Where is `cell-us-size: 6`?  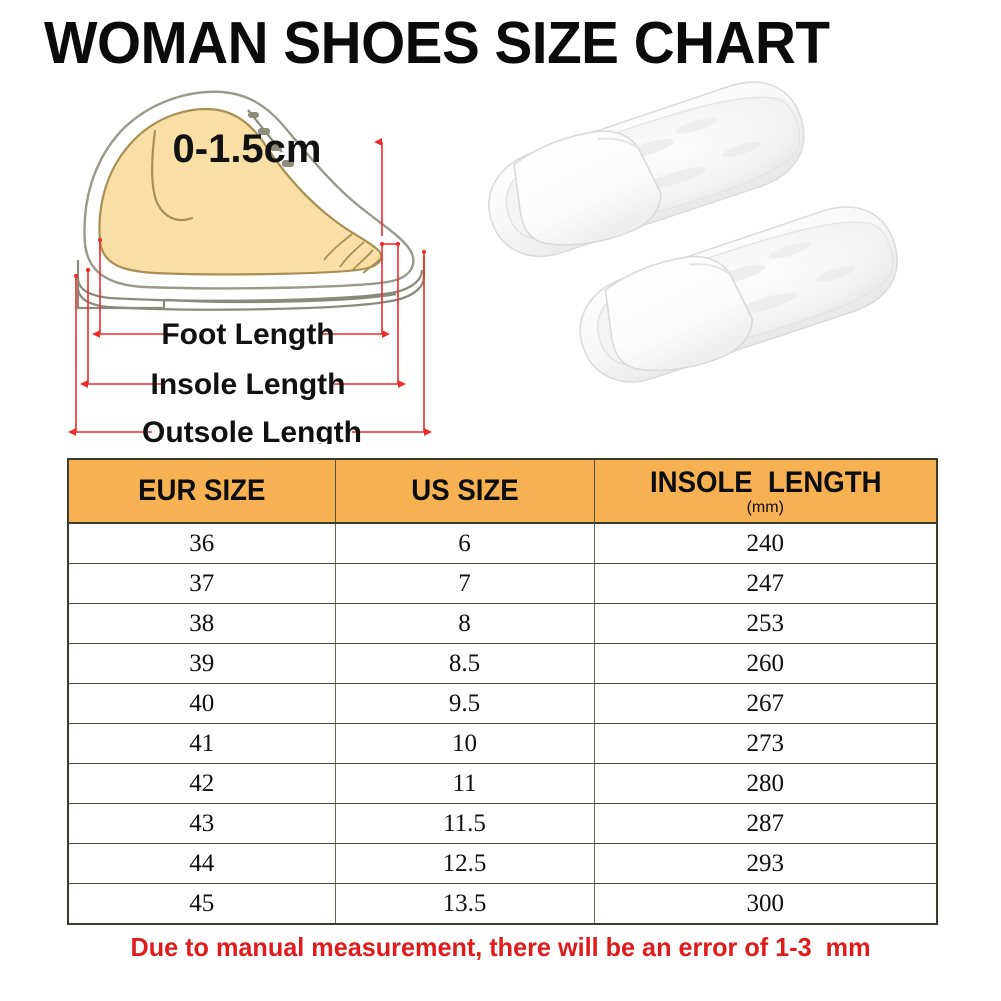 cell-us-size: 6 is located at coordinates (464, 543).